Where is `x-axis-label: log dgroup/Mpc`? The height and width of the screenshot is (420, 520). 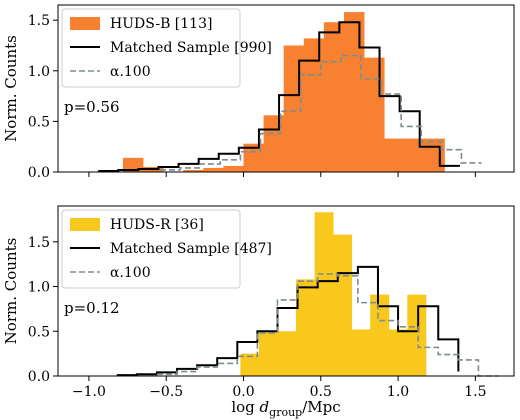 x-axis-label: log dgroup/Mpc is located at coordinates (285, 408).